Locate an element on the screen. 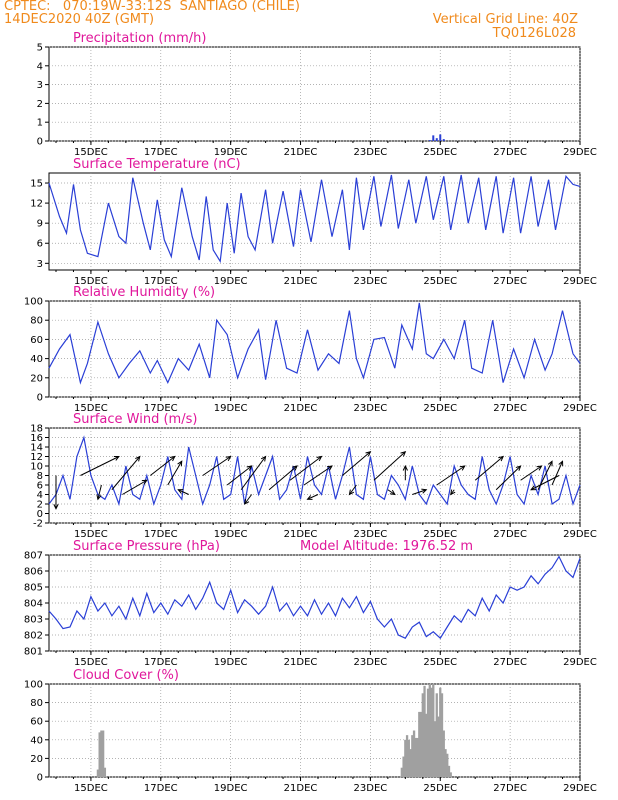 Image resolution: width=618 pixels, height=800 pixels. y-tick-label: 6 is located at coordinates (40, 244).